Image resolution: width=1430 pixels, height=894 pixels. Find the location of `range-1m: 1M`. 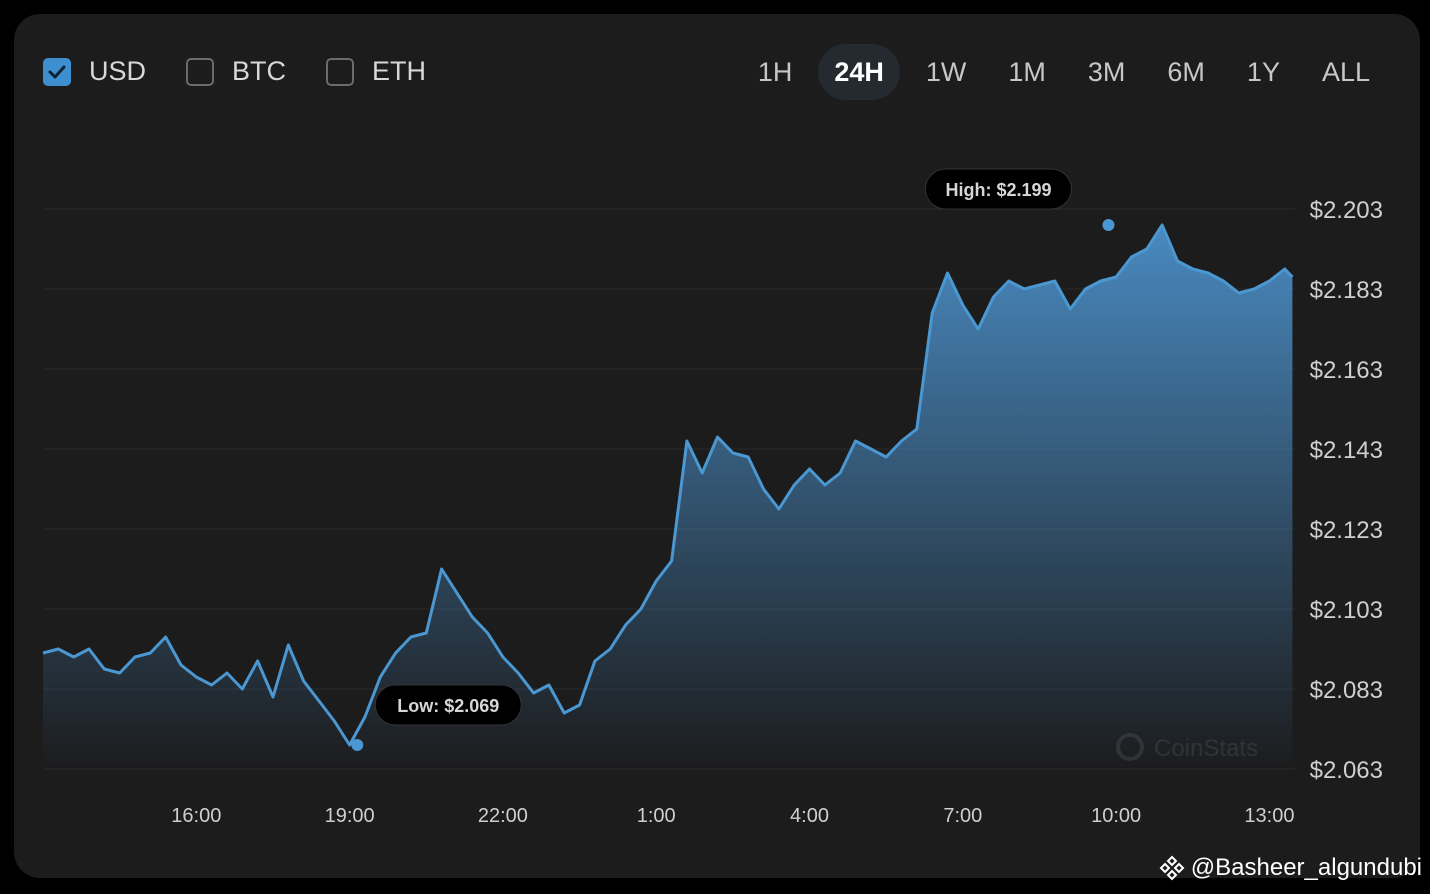

range-1m: 1M is located at coordinates (1027, 71).